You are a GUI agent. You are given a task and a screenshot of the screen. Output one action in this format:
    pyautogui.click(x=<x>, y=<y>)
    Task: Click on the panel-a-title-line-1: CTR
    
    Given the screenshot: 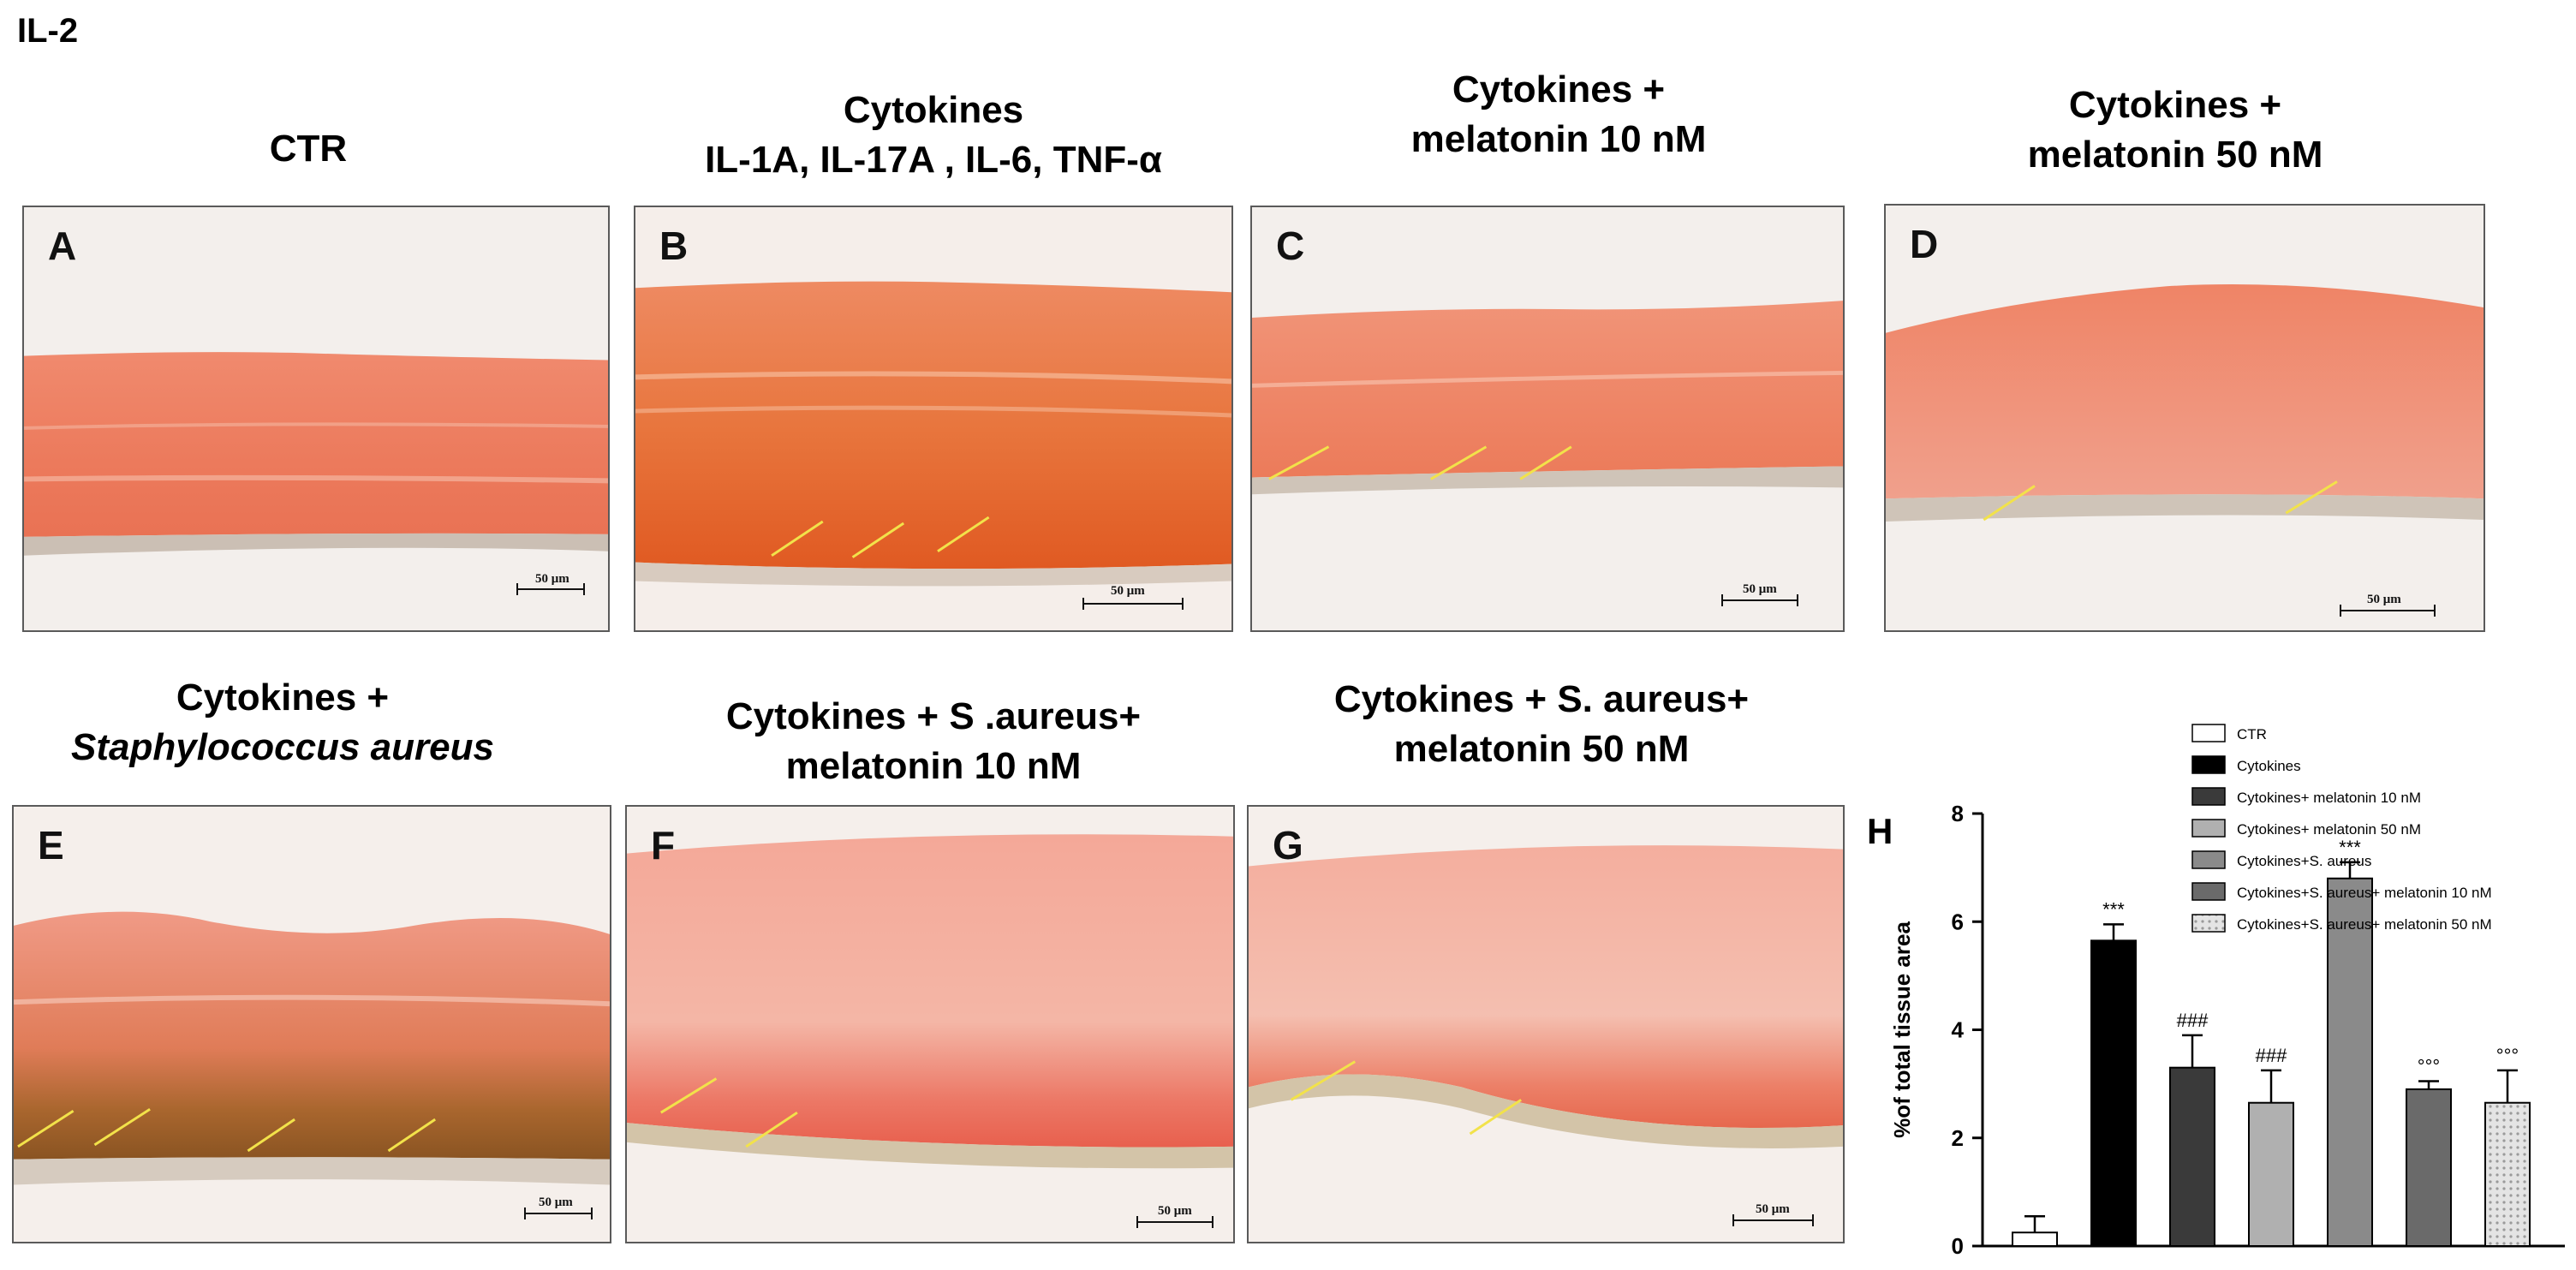 What is the action you would take?
    pyautogui.click(x=308, y=149)
    